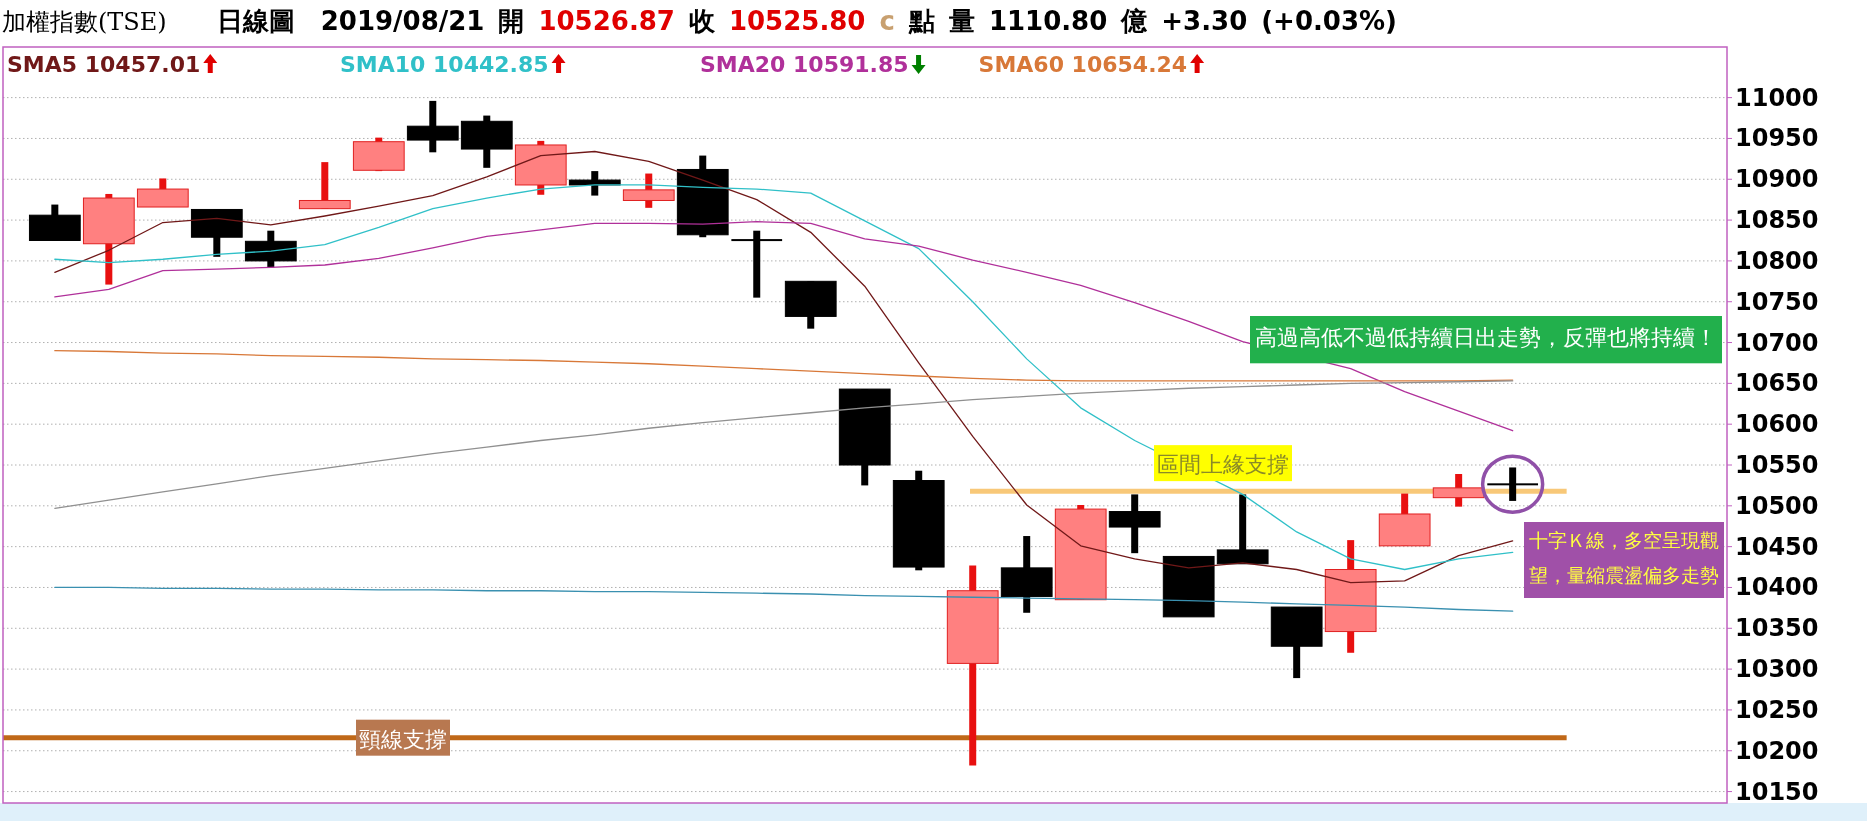  Describe the element at coordinates (1777, 750) in the screenshot. I see `y-tick-label: 10200` at that location.